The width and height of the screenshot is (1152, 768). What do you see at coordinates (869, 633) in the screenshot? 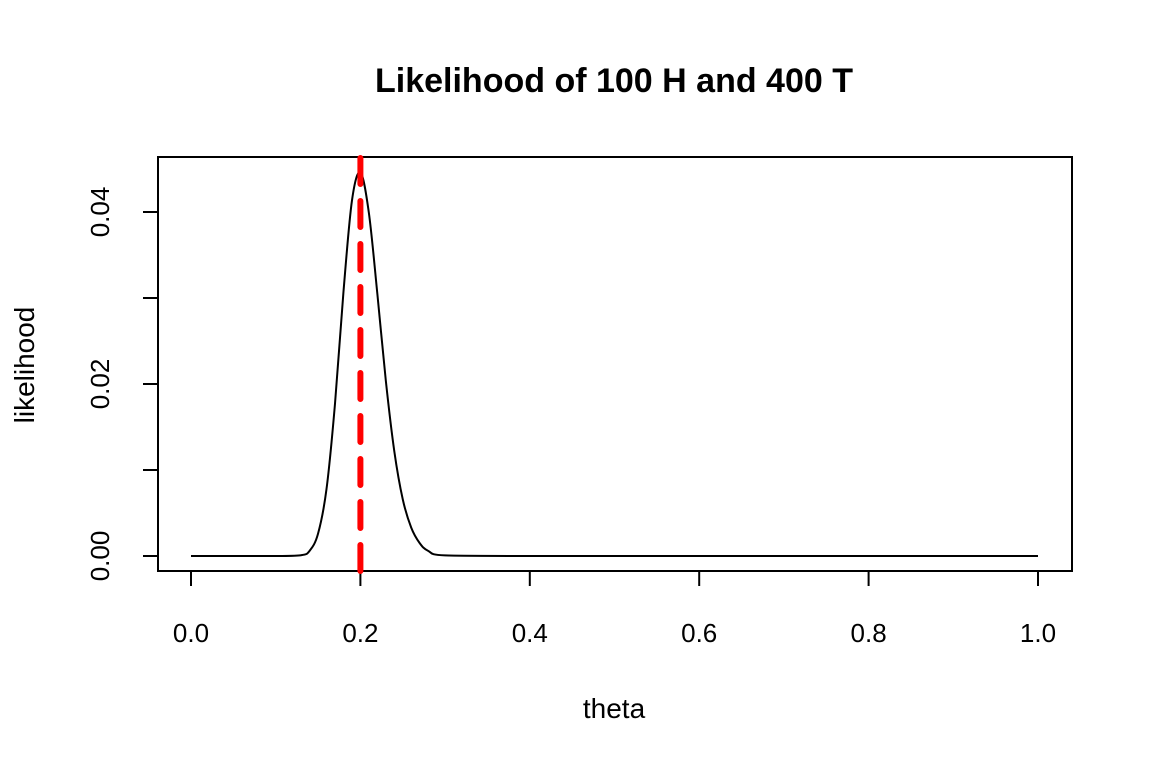
I see `x-tick-label: 0.8` at bounding box center [869, 633].